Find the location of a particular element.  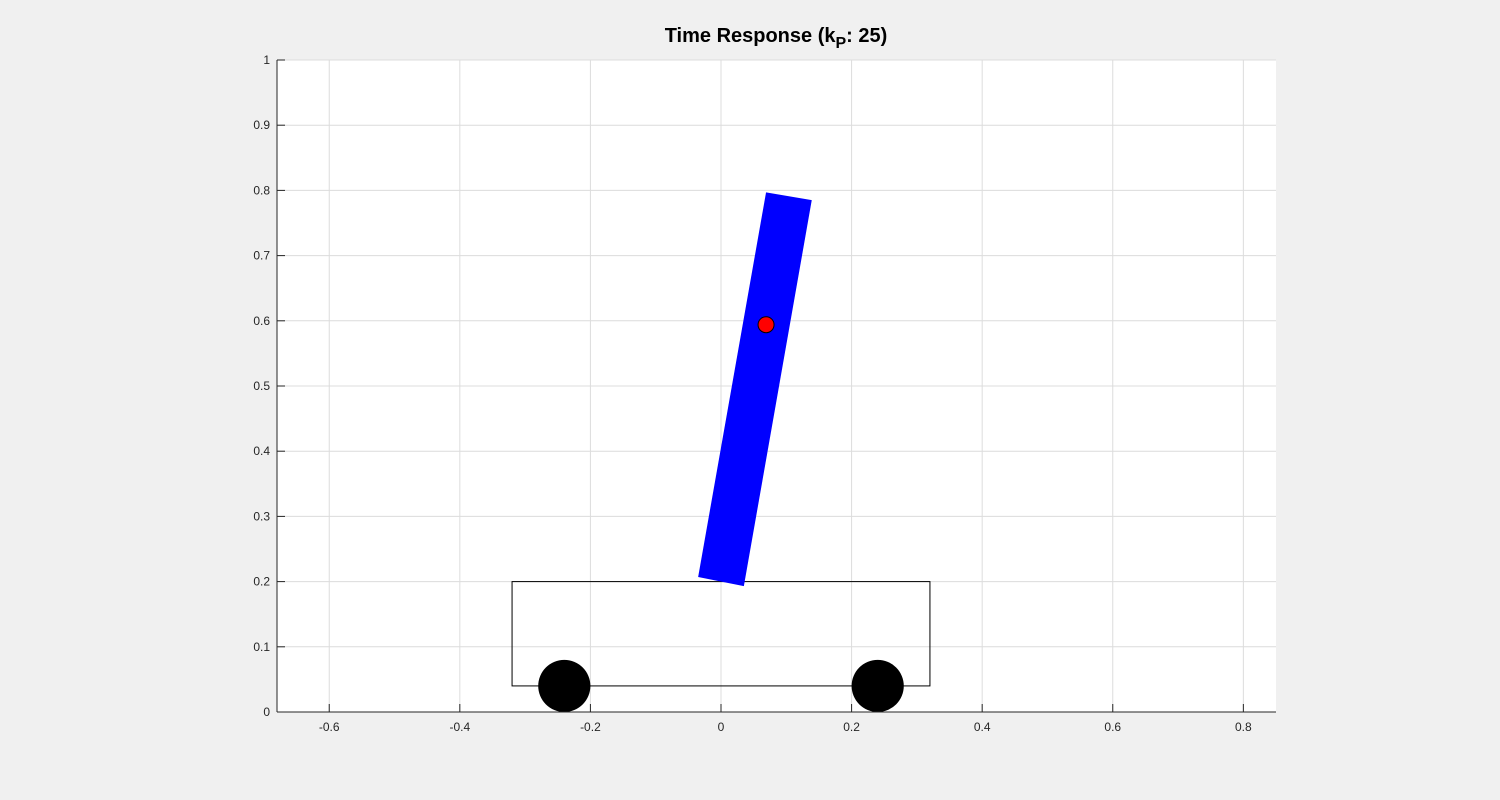

x-tick-label: -0.2 is located at coordinates (590, 727).